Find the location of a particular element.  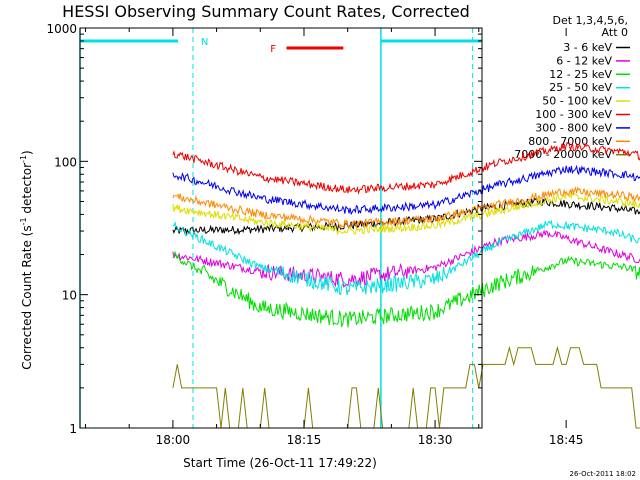

legend-entry-4: 50 - 100 keV is located at coordinates (577, 101).